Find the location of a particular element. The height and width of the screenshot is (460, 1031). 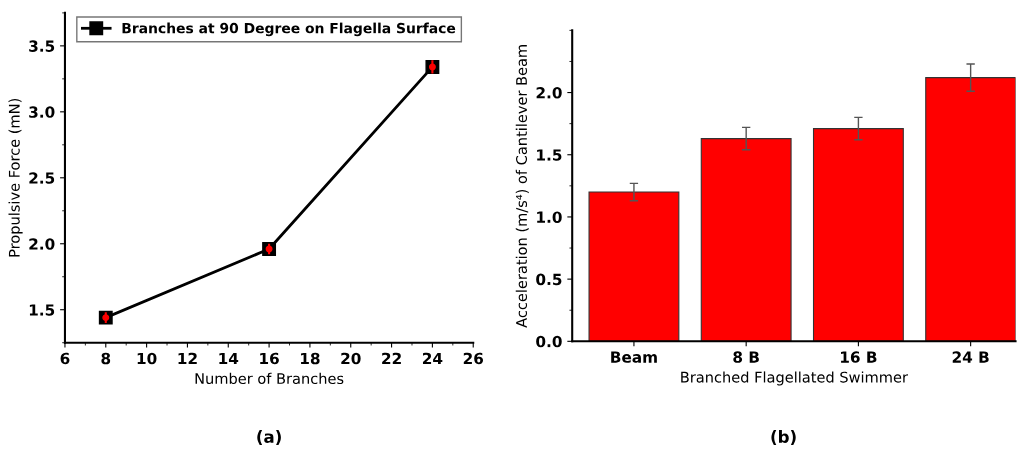

x-tick-label: 16 B is located at coordinates (859, 357).